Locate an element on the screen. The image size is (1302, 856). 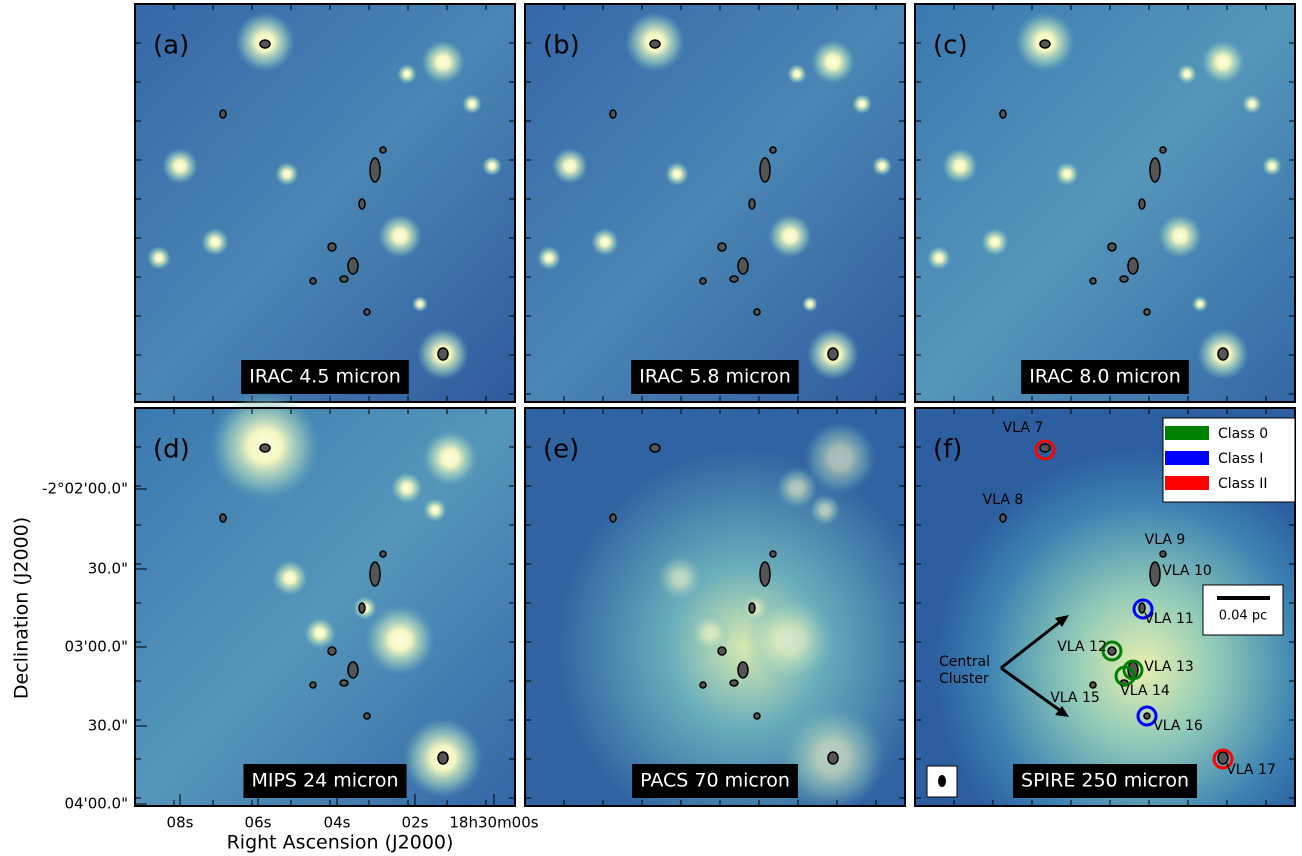
x-tick-label: 08s is located at coordinates (180, 823).